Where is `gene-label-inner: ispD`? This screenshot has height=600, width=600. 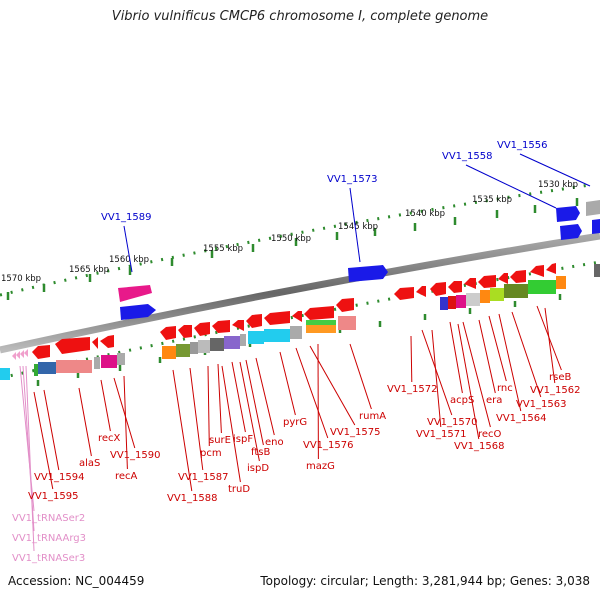
gene-label-inner: ispD is located at coordinates (258, 468).